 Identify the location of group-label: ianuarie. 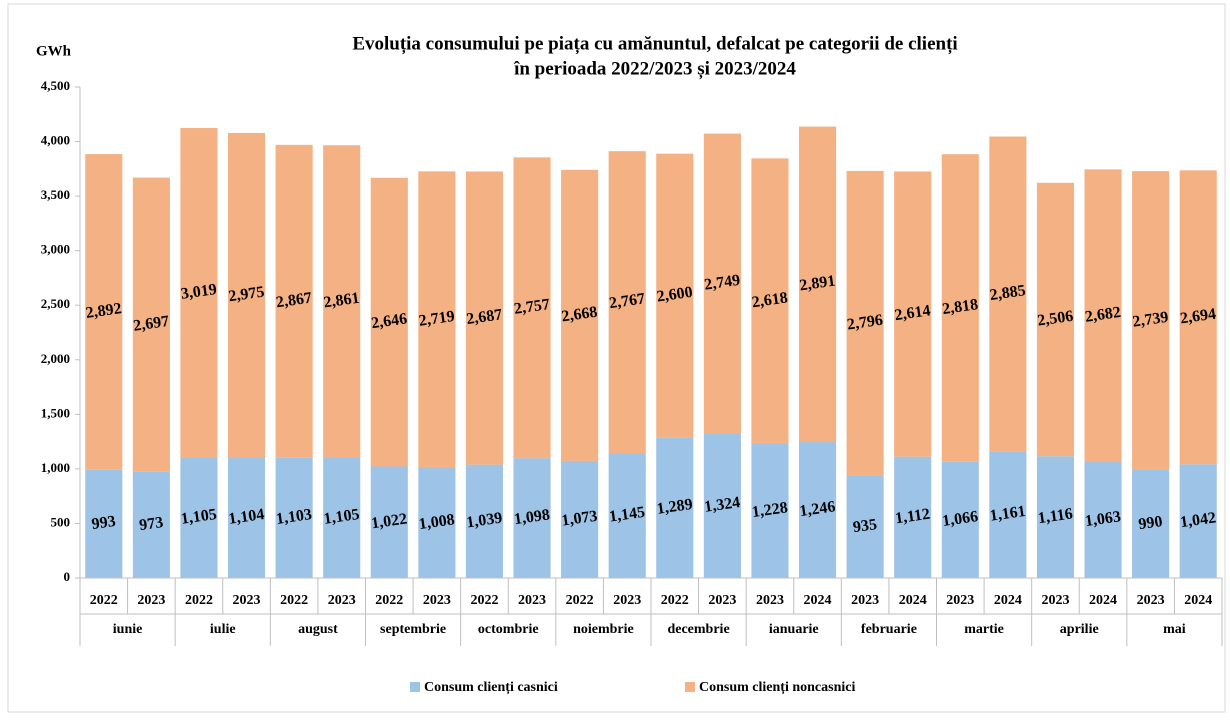
(794, 629).